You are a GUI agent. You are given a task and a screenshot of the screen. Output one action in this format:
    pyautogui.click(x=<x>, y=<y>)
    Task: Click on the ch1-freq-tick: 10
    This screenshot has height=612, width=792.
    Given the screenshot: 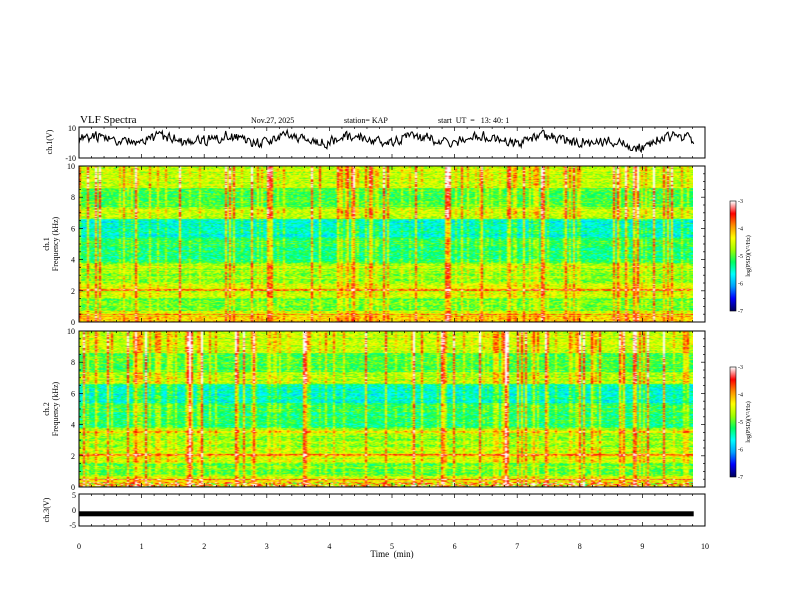 What is the action you would take?
    pyautogui.click(x=71, y=166)
    